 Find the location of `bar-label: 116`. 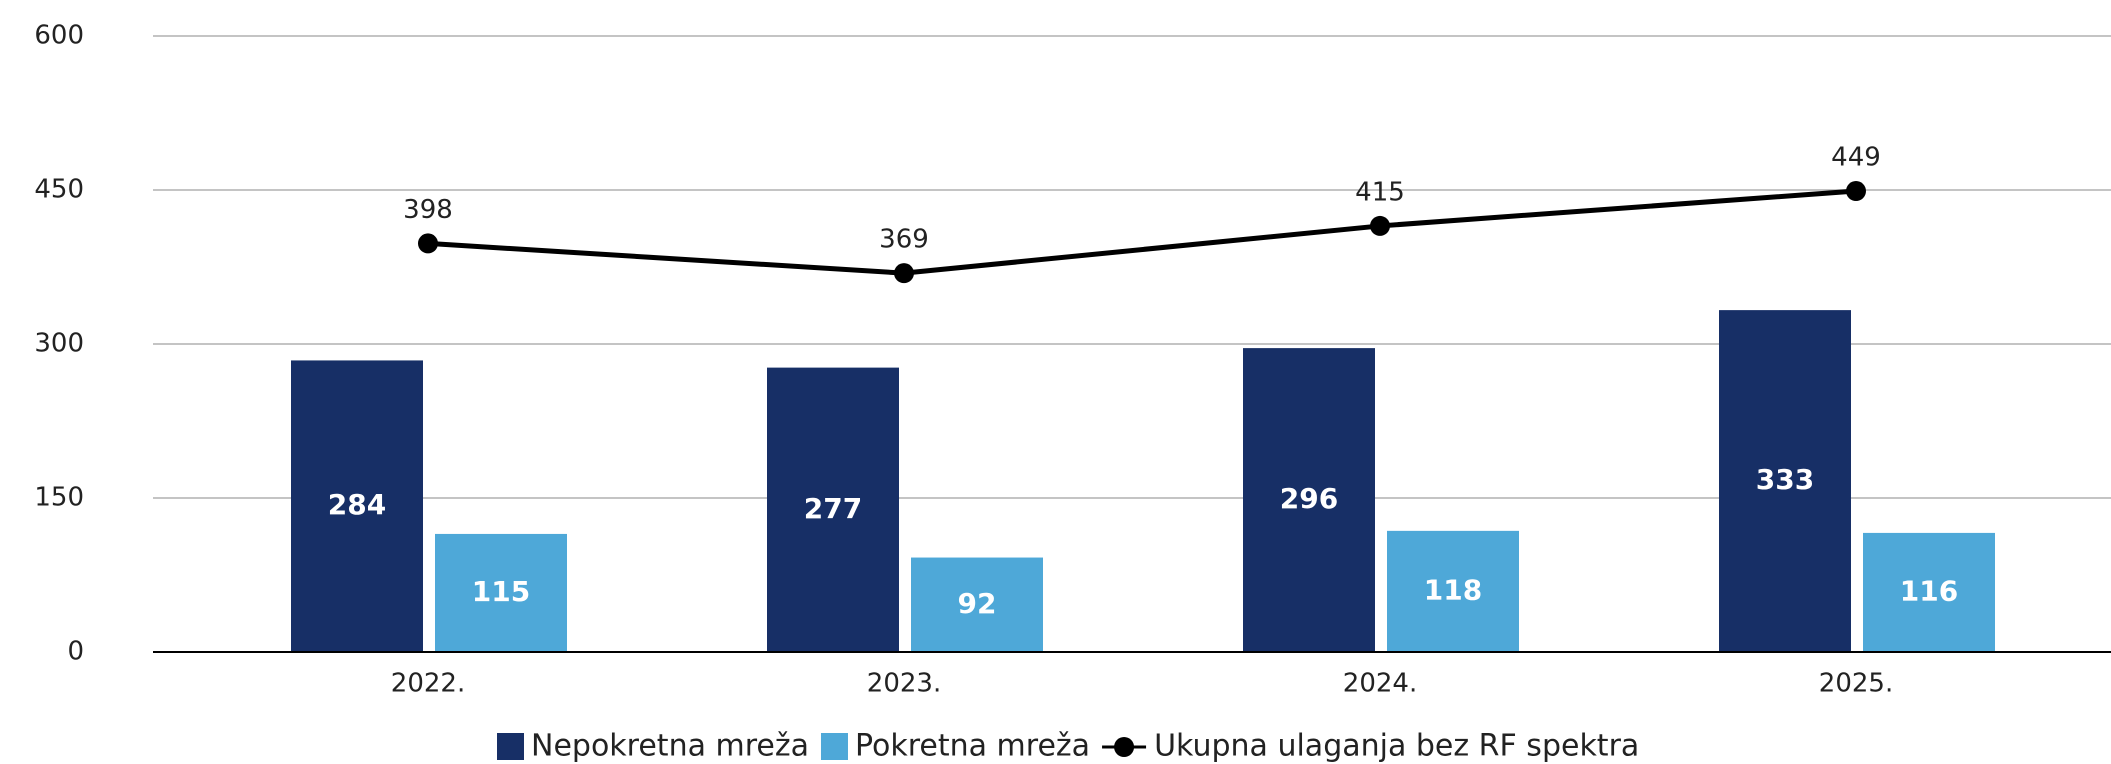

bar-label: 116 is located at coordinates (1929, 590).